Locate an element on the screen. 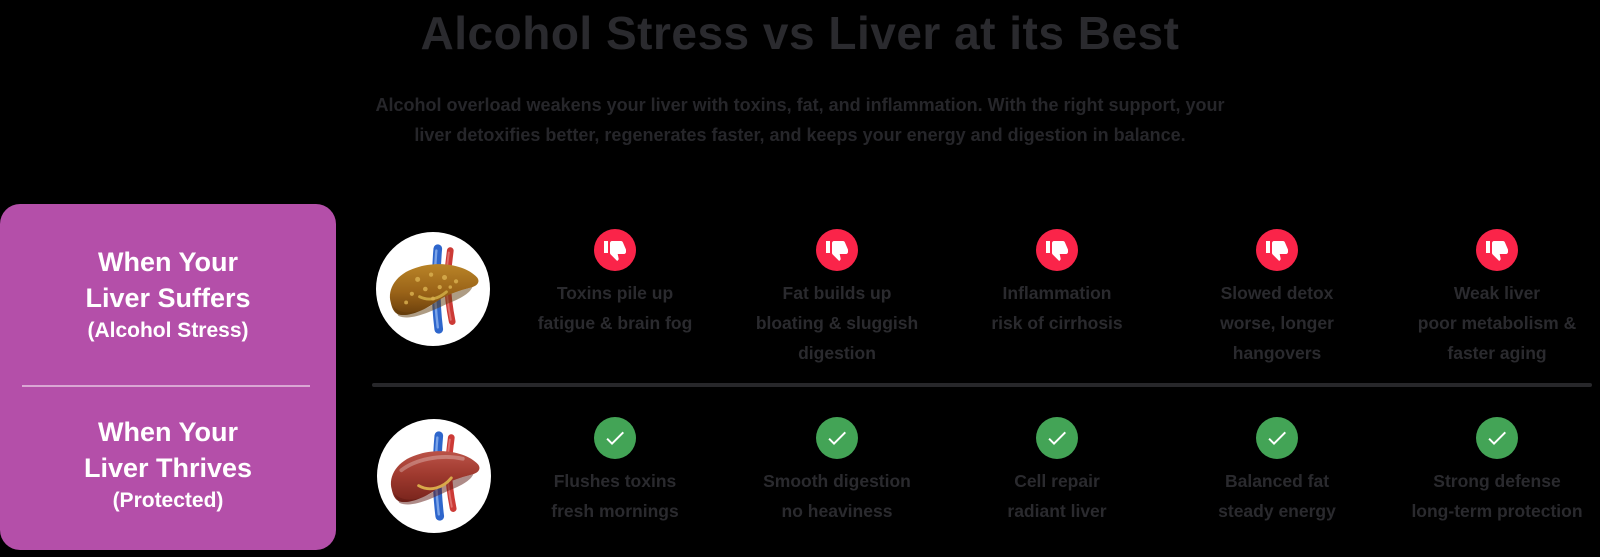 The image size is (1600, 557). sidebar-text-line: Liver Suffers is located at coordinates (168, 298).